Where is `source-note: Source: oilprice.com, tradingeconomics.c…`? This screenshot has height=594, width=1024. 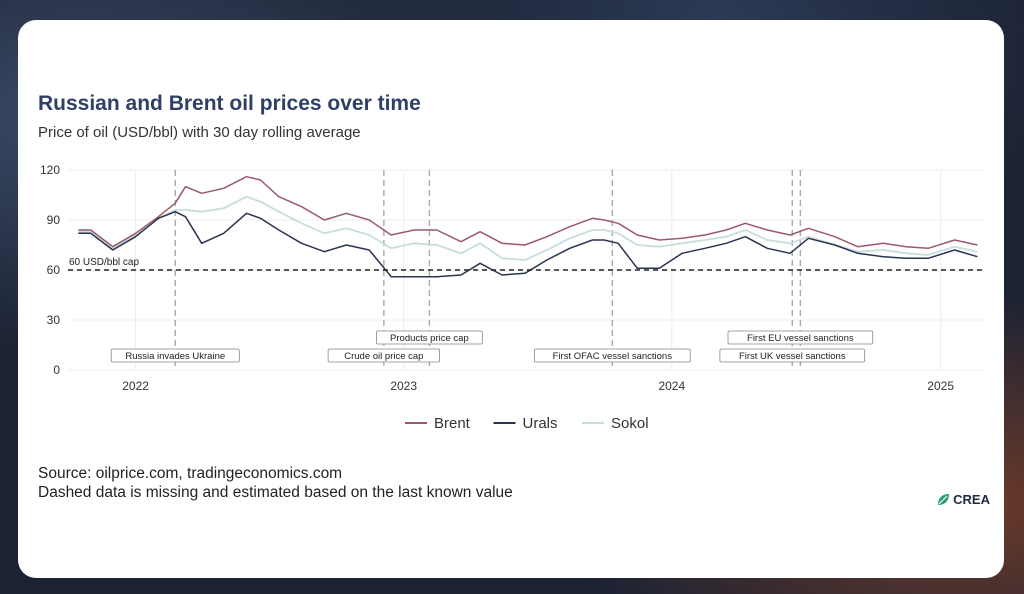
source-note: Source: oilprice.com, tradingeconomics.c… is located at coordinates (275, 483).